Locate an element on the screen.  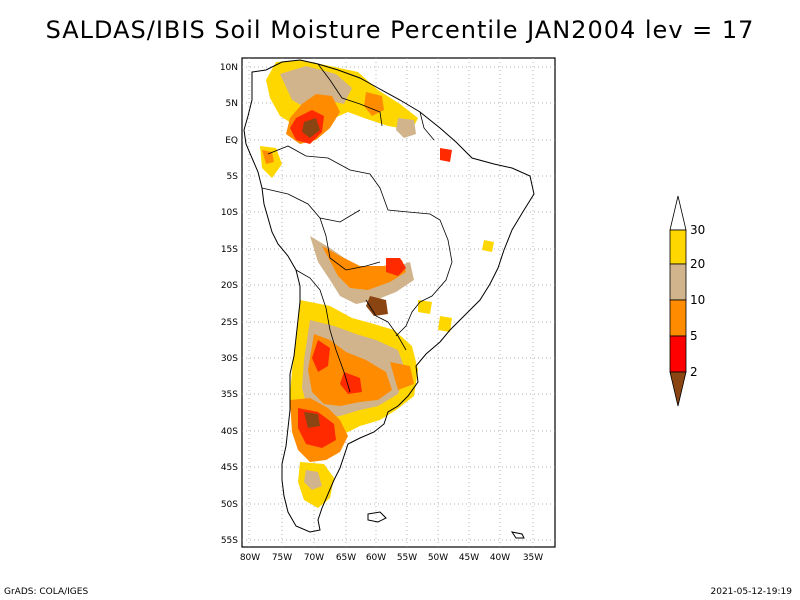
lat-label: 5N is located at coordinates (232, 104).